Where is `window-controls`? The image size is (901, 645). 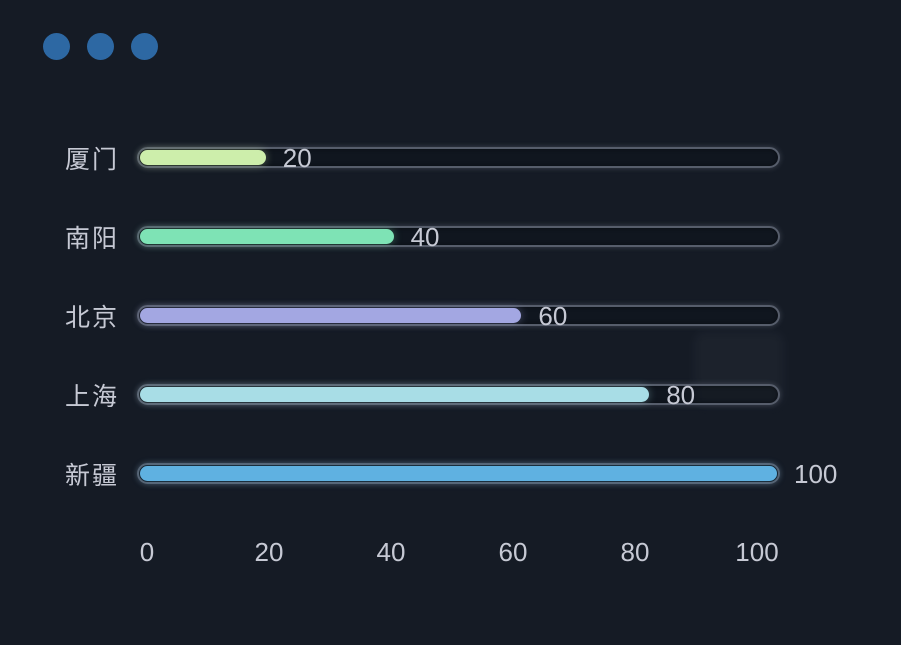 window-controls is located at coordinates (100, 46).